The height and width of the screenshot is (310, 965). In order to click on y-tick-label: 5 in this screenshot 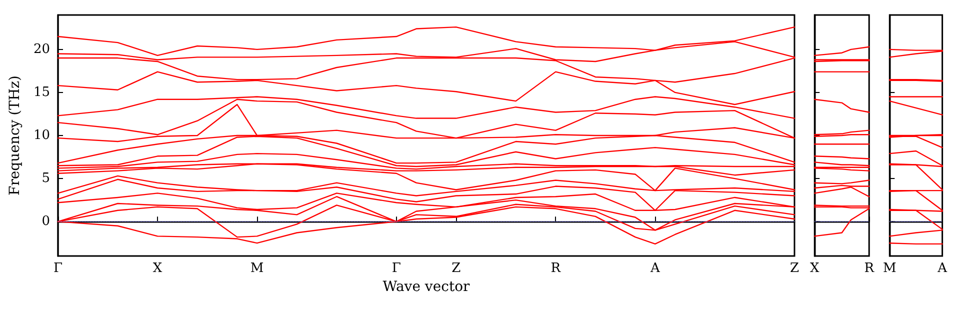, I will do `click(46, 178)`.